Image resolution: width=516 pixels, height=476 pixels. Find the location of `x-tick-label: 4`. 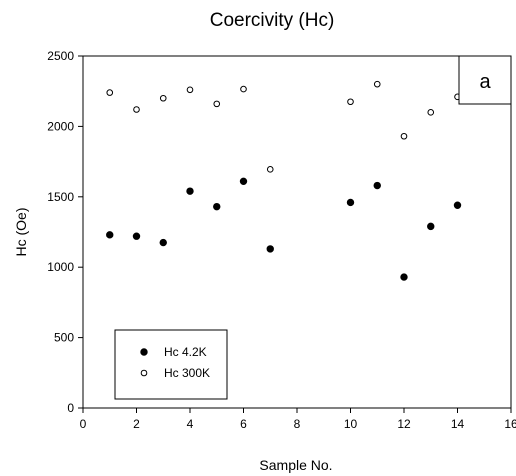

x-tick-label: 4 is located at coordinates (190, 424).